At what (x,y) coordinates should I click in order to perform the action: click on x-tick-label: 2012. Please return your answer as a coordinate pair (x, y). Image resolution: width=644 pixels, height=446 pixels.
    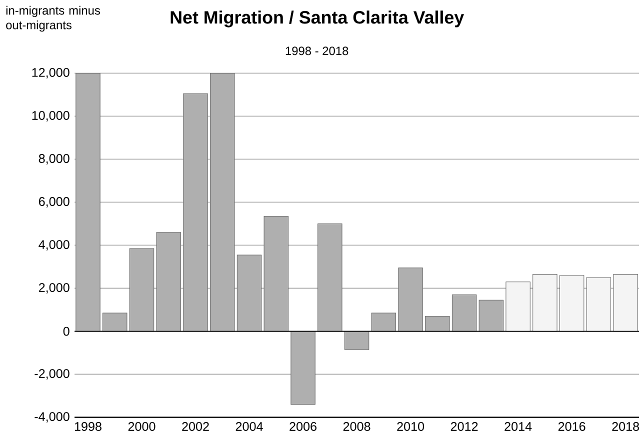
    Looking at the image, I should click on (464, 426).